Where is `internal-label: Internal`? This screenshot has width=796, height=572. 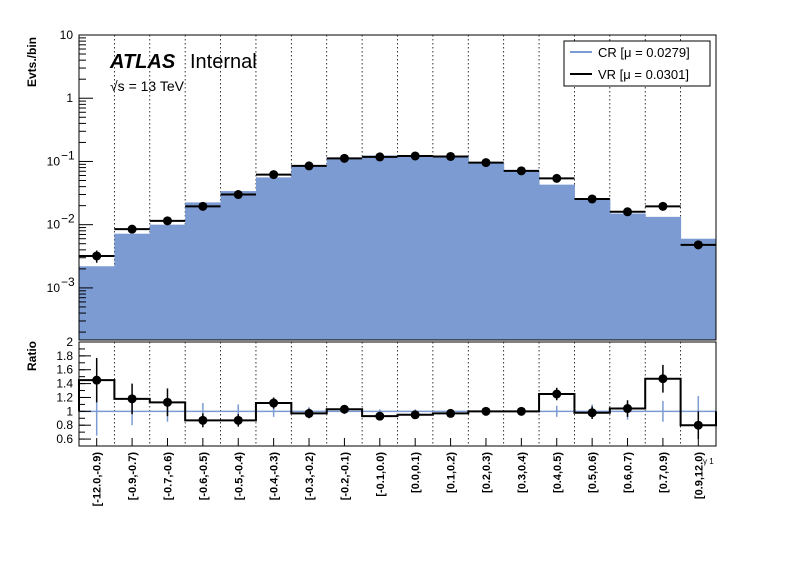 internal-label: Internal is located at coordinates (223, 62).